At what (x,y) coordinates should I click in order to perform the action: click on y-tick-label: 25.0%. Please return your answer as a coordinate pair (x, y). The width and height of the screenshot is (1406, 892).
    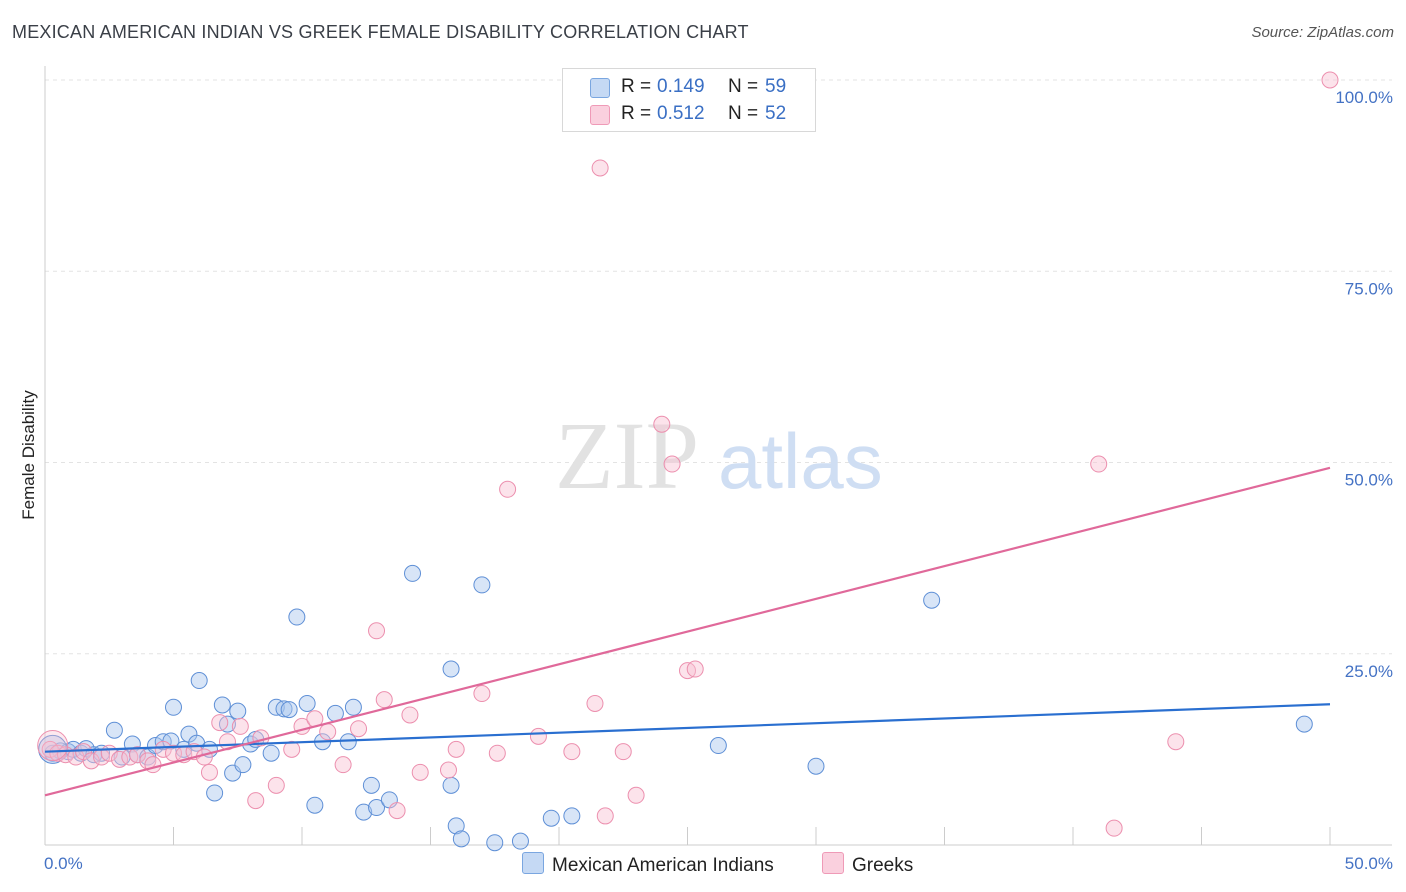
    Looking at the image, I should click on (1369, 671).